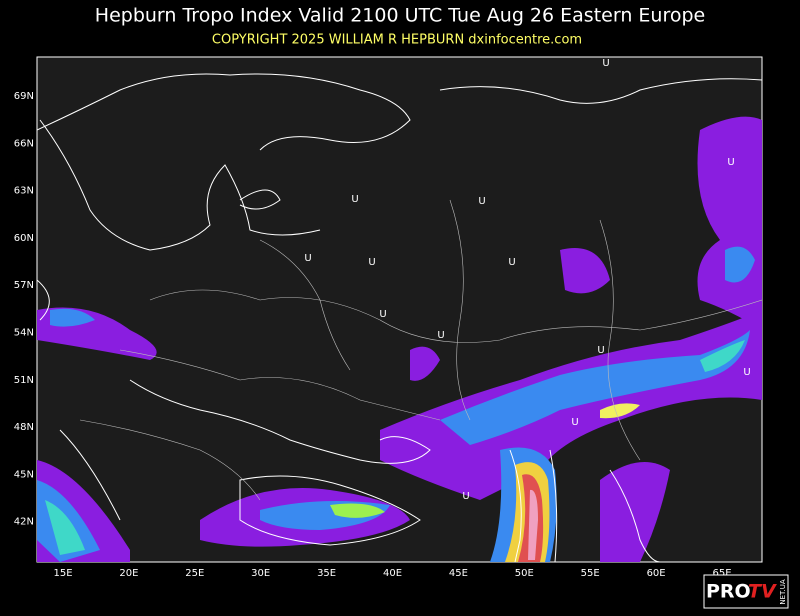 The height and width of the screenshot is (616, 800). I want to click on longitude-label: 40E, so click(392, 573).